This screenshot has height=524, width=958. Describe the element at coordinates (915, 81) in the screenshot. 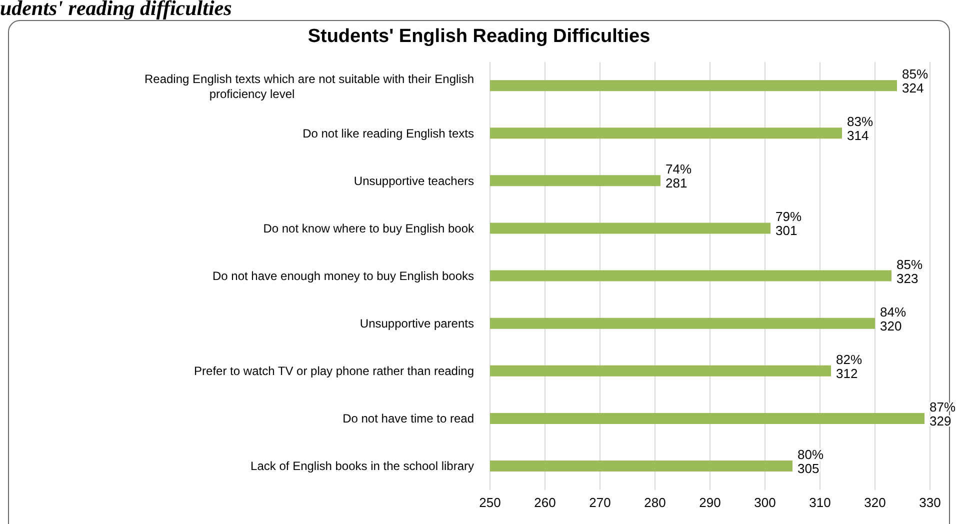

I see `data-label: 85% 324` at that location.